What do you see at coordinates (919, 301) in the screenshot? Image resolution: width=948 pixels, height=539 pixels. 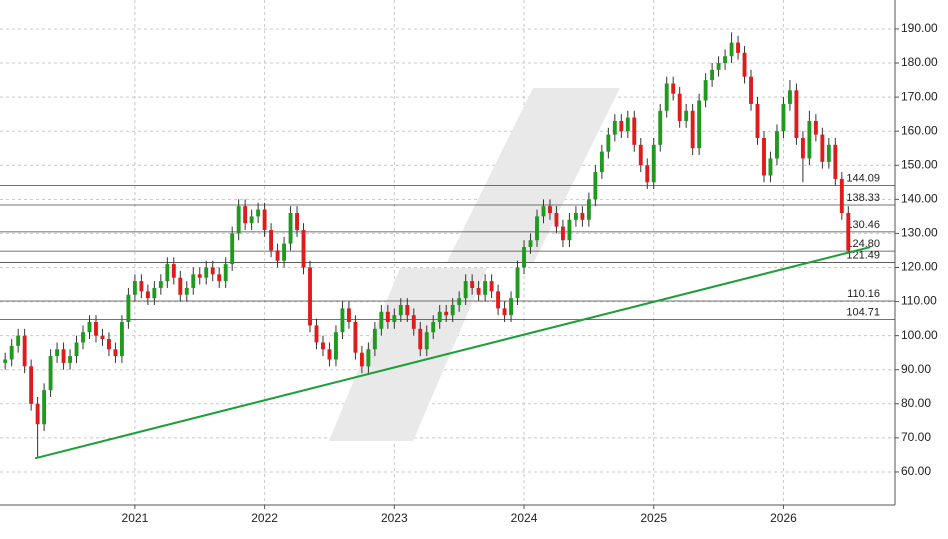 I see `y-tick-label: 110.00` at bounding box center [919, 301].